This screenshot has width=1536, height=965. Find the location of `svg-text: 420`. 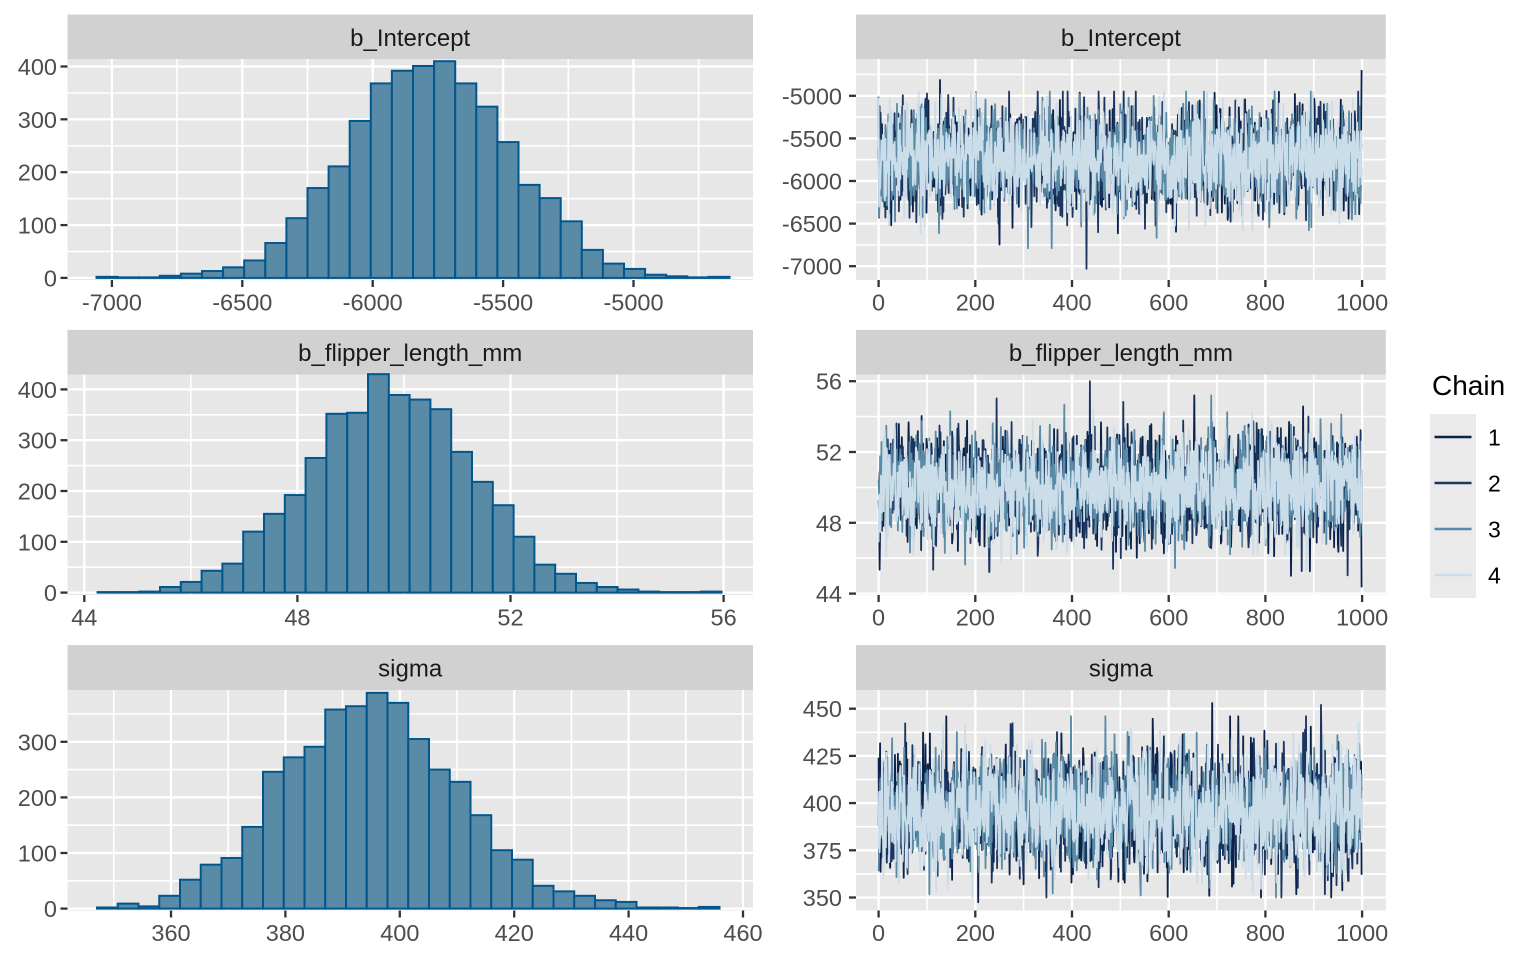

svg-text: 420 is located at coordinates (514, 933).